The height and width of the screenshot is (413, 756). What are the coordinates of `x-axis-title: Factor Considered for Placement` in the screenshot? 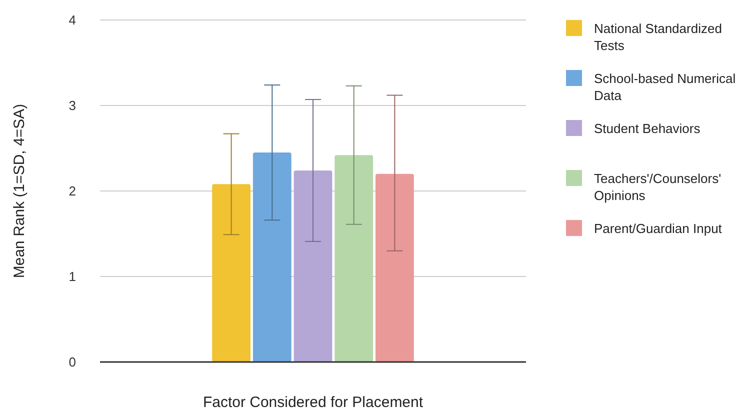 It's located at (313, 402).